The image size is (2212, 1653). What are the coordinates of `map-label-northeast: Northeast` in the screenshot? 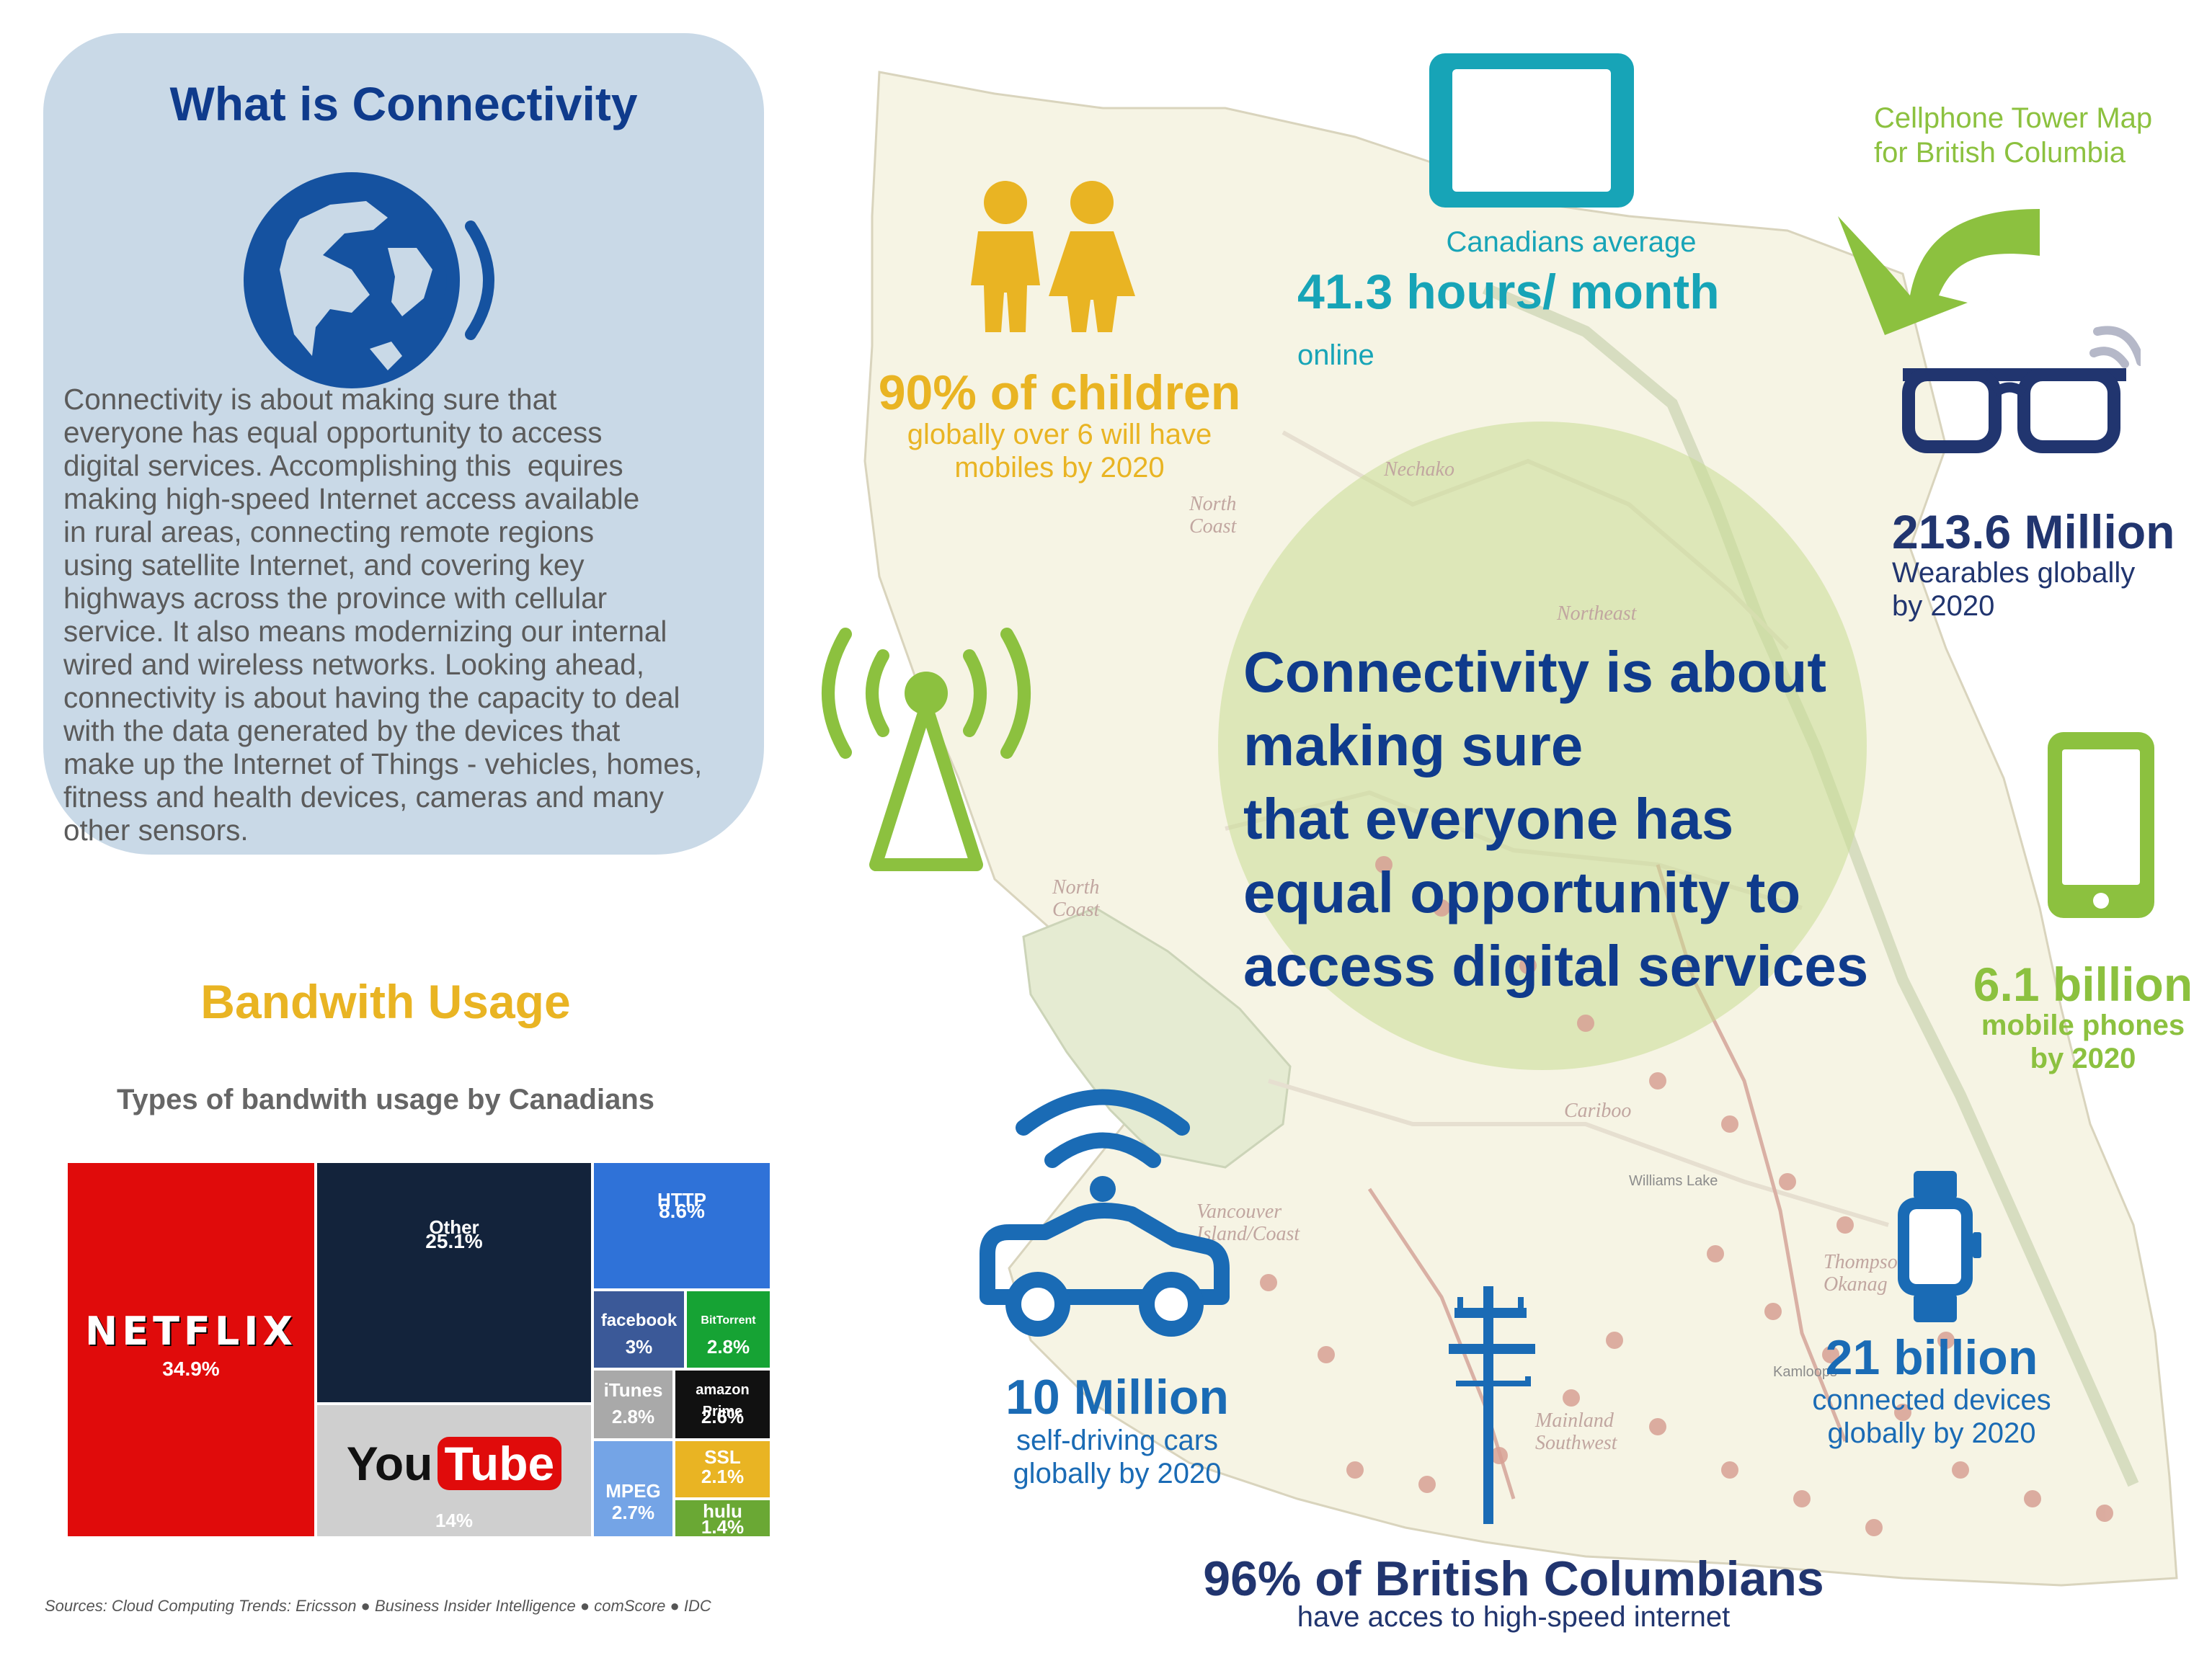 It's located at (1597, 613).